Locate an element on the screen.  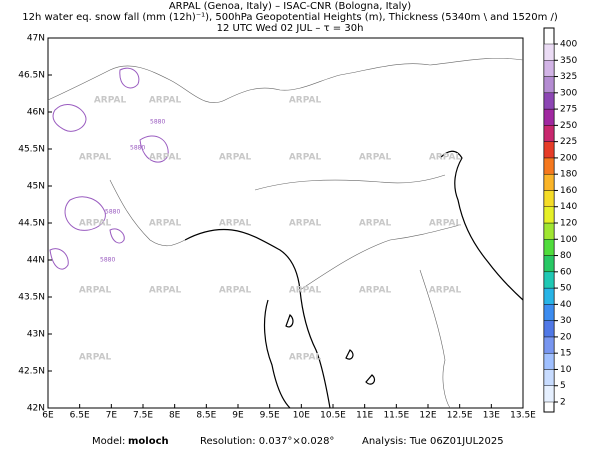
y-tick-label: 44N is located at coordinates (36, 261).